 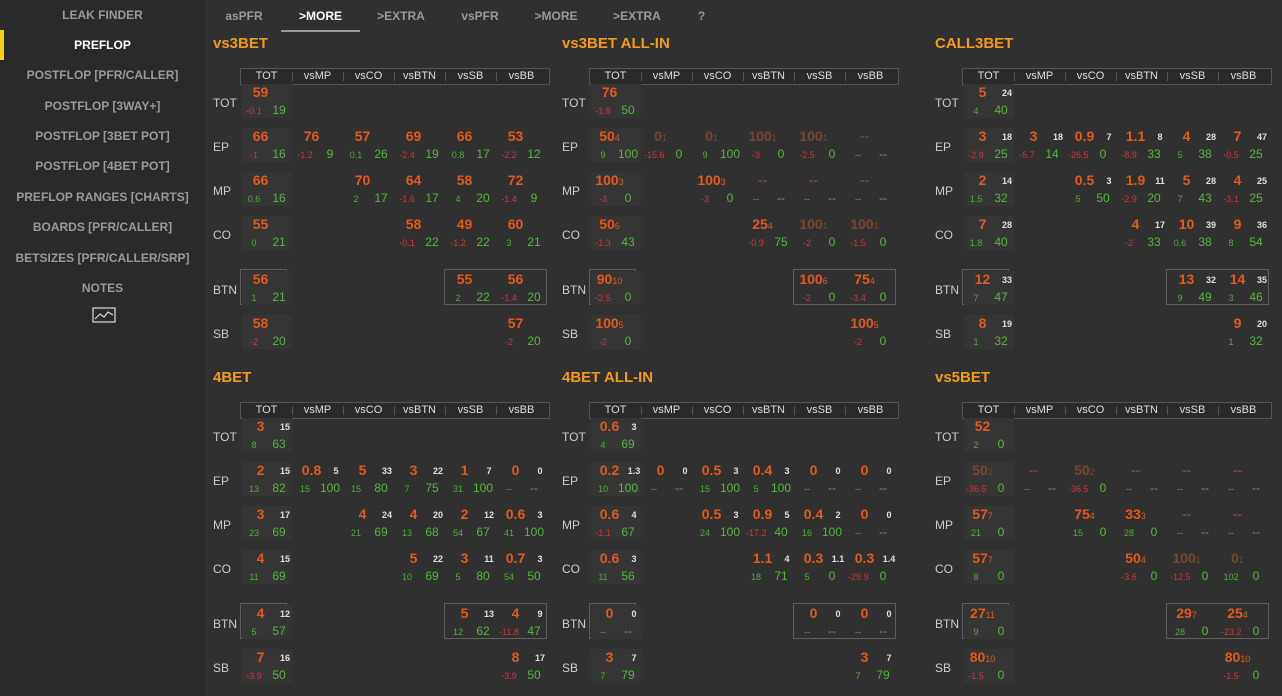 What do you see at coordinates (471, 479) in the screenshot?
I see `stat-cell-ep-vssb: 1 7 31 100` at bounding box center [471, 479].